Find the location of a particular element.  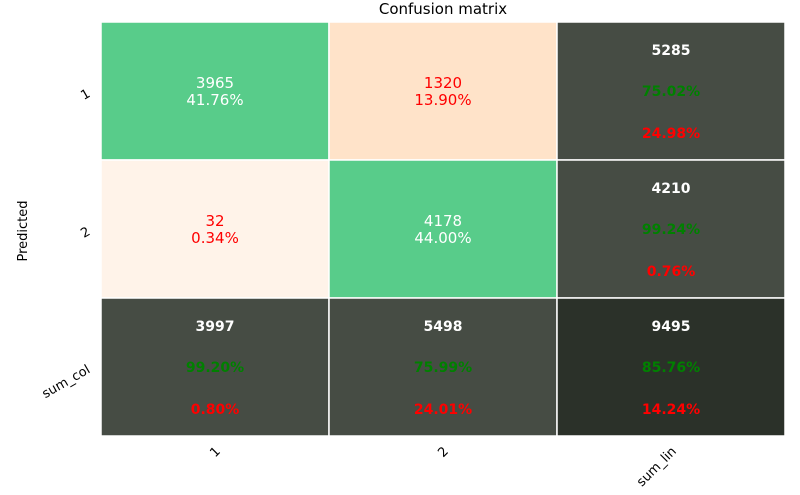

y-tick-label: 1 is located at coordinates (85, 94).